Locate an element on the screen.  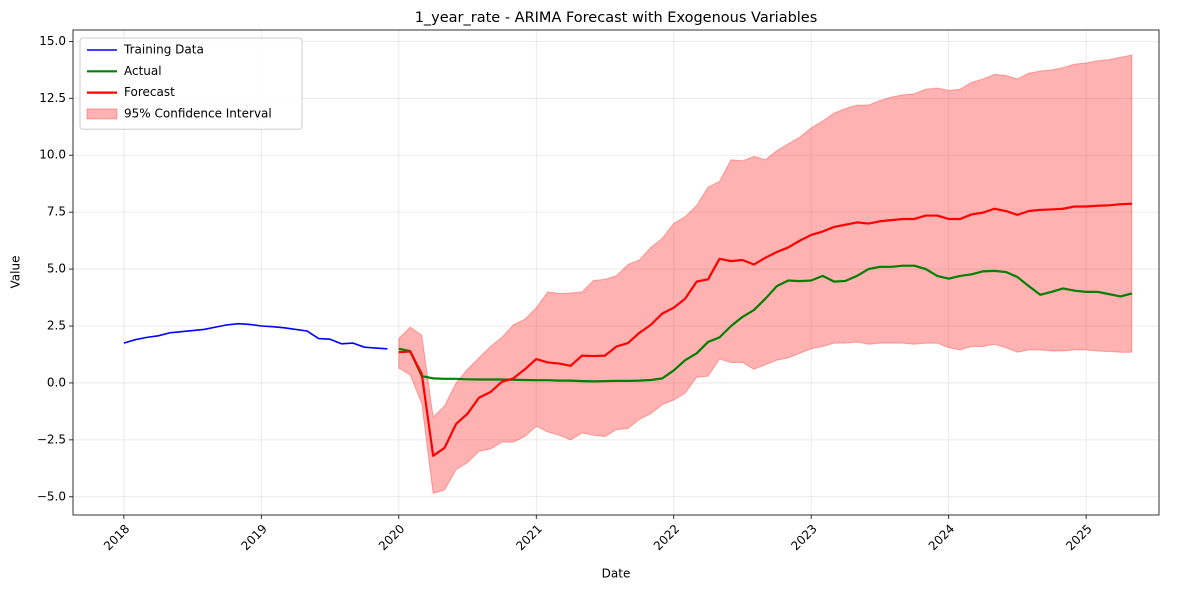
y-tick-label: 5.0 is located at coordinates (56, 269).